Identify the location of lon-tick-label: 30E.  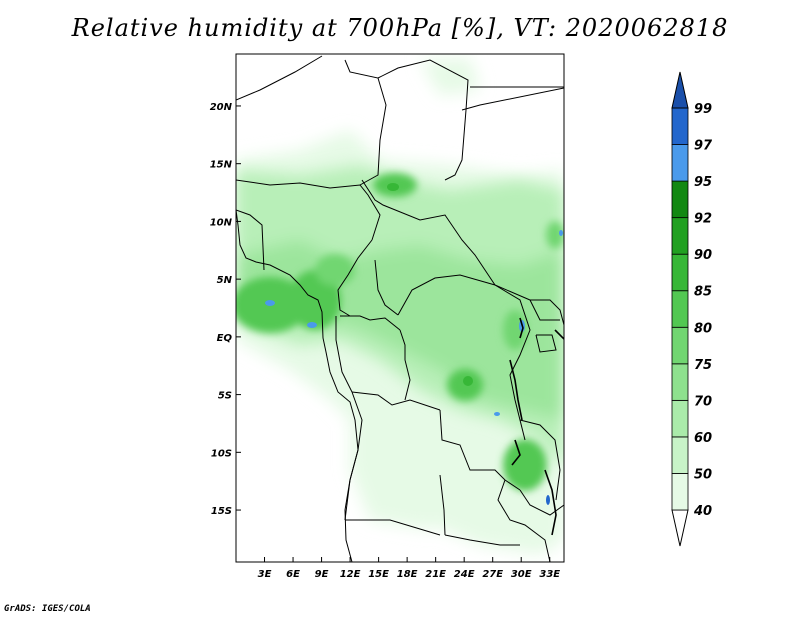
(521, 574).